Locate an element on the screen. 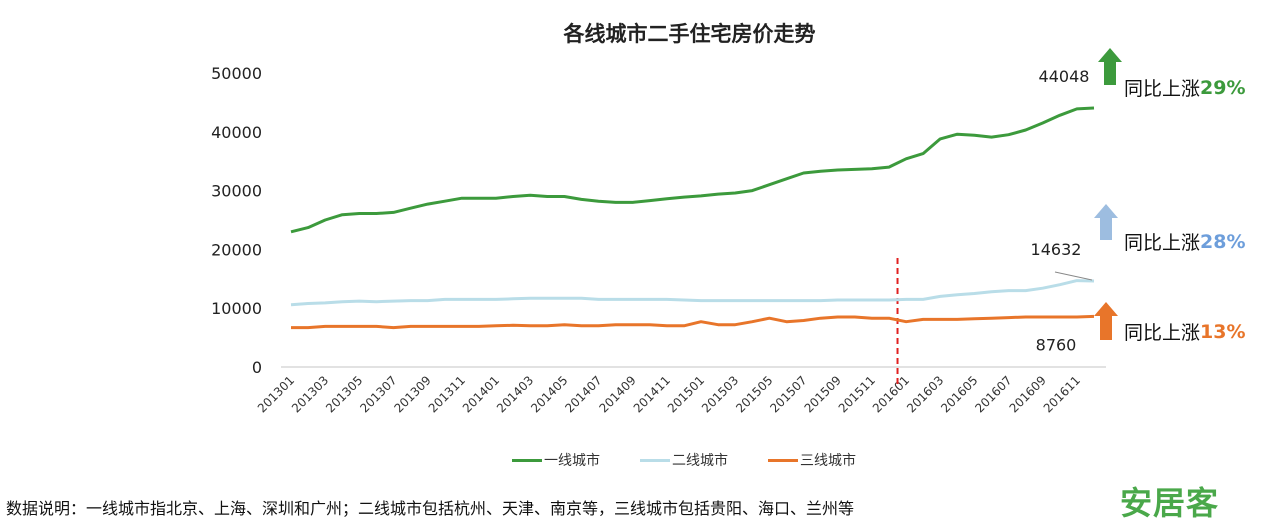 The image size is (1269, 526). x-tick-label: 201505 is located at coordinates (754, 394).